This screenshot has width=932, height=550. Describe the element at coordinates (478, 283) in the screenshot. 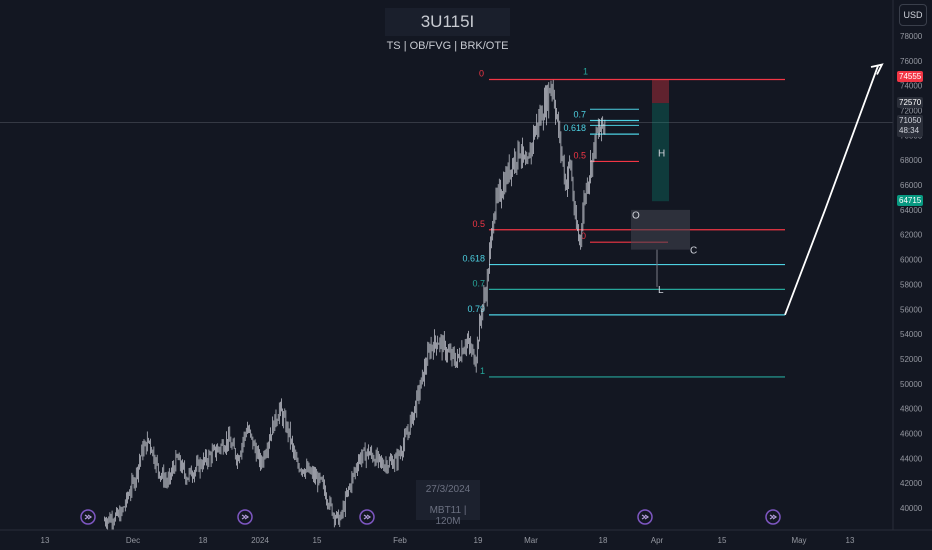

I see `fib-main-level-label: 0.7` at that location.